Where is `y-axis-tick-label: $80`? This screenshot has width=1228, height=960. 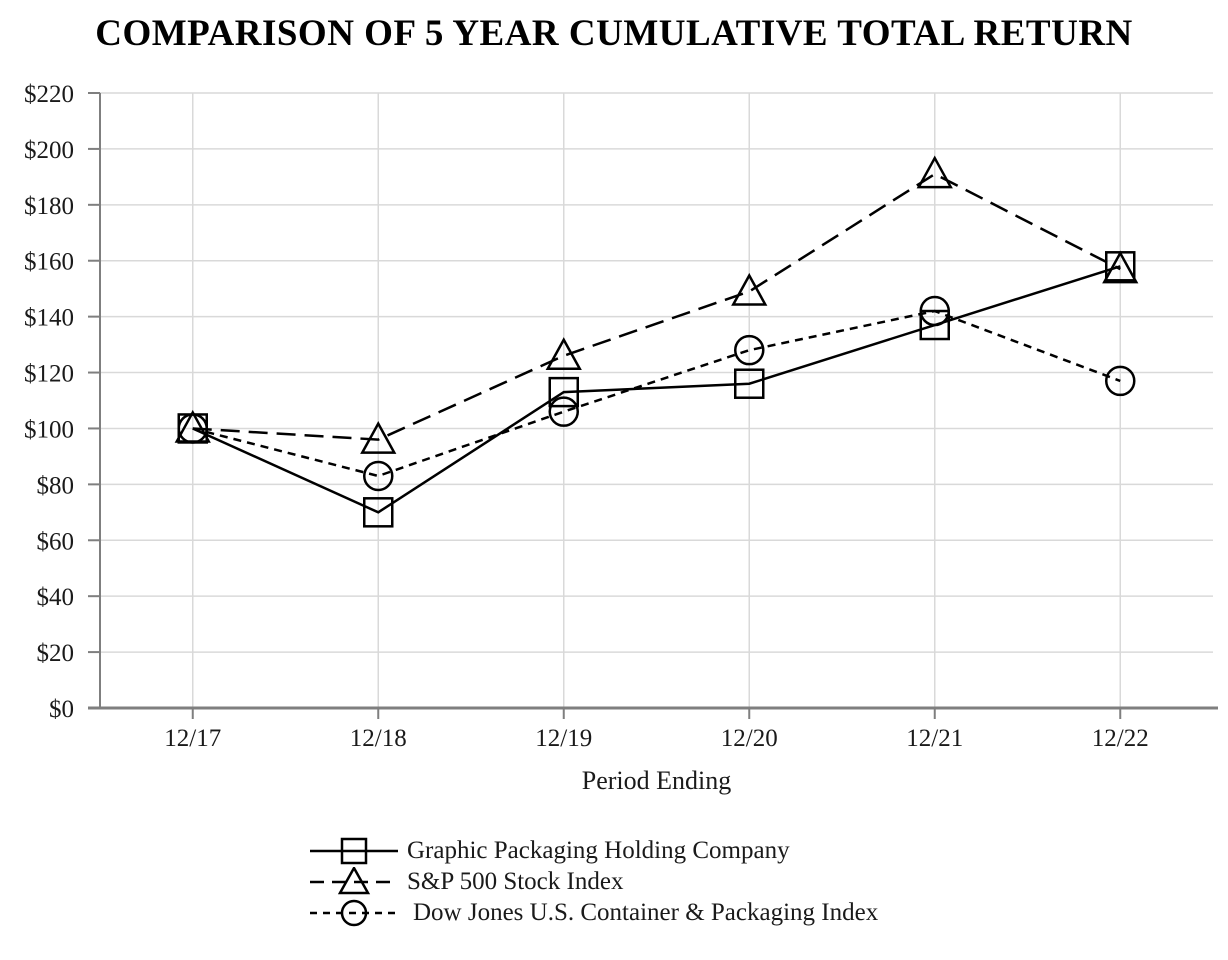
y-axis-tick-label: $80 is located at coordinates (56, 485).